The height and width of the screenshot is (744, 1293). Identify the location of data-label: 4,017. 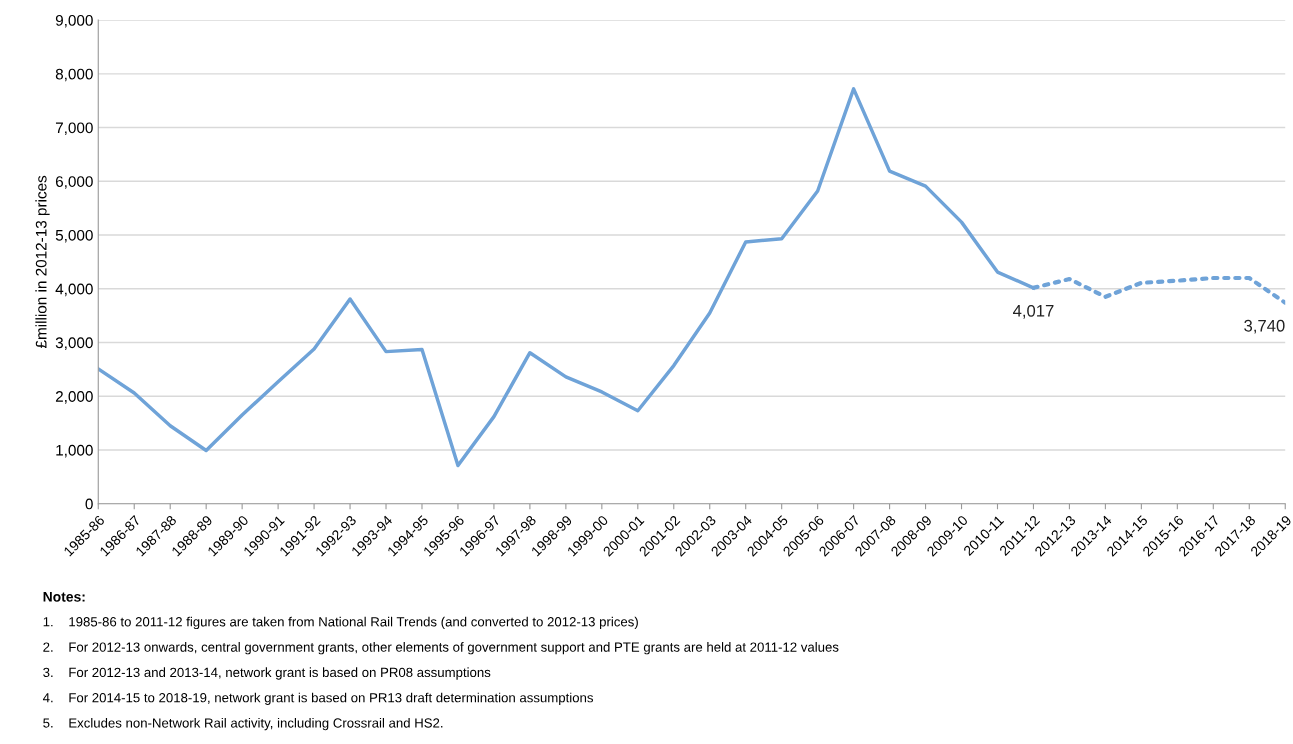
(1033, 311).